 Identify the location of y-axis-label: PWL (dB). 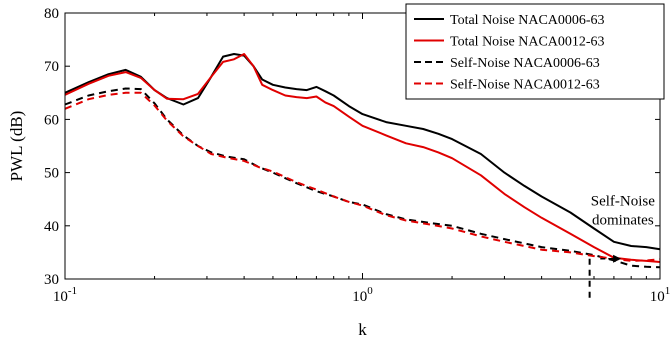
(16, 146).